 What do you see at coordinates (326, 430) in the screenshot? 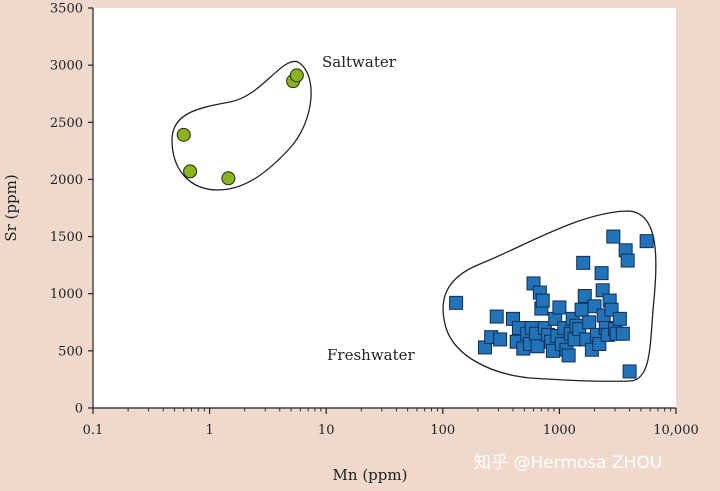
I see `x-tick-label: 10` at bounding box center [326, 430].